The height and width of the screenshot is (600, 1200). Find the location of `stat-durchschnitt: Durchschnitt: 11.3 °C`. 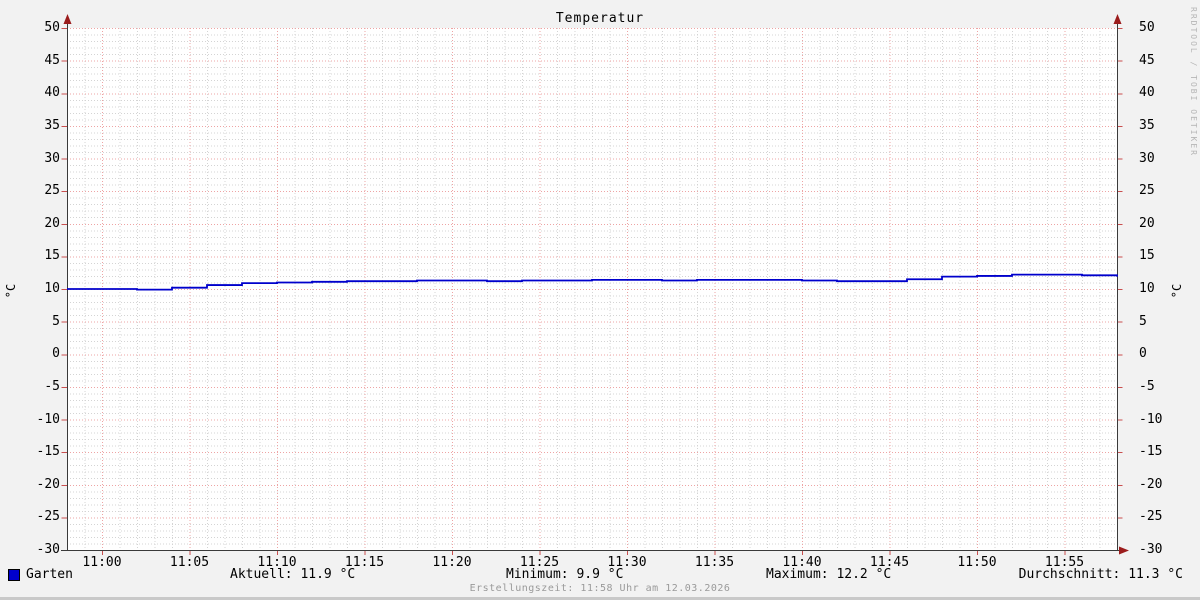

stat-durchschnitt: Durchschnitt: 11.3 °C is located at coordinates (1100, 574).